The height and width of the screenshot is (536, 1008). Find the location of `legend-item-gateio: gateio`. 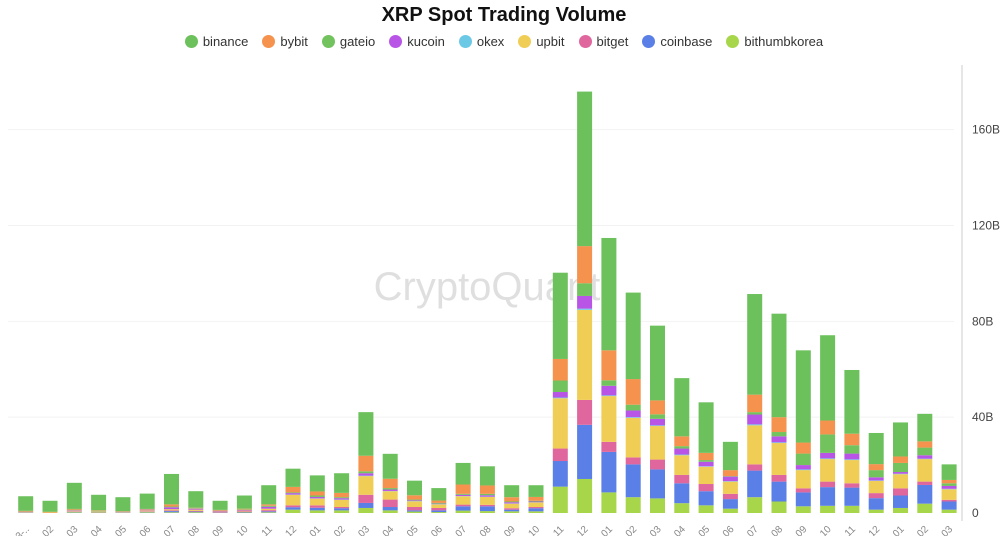

legend-item-gateio: gateio is located at coordinates (348, 41).